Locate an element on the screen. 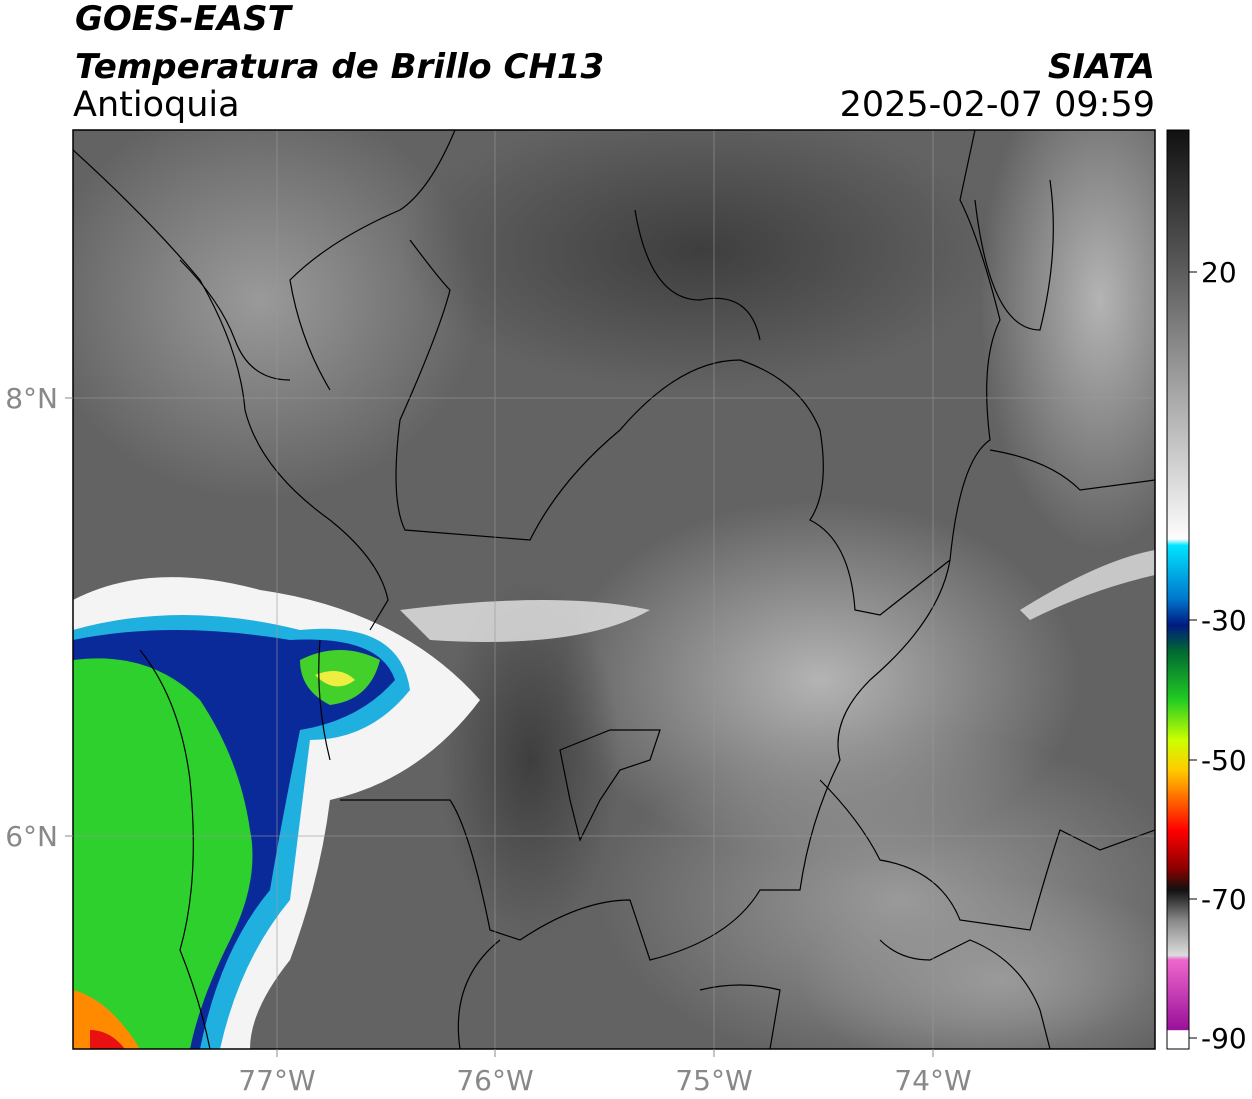  region: Antioquia is located at coordinates (156, 105).